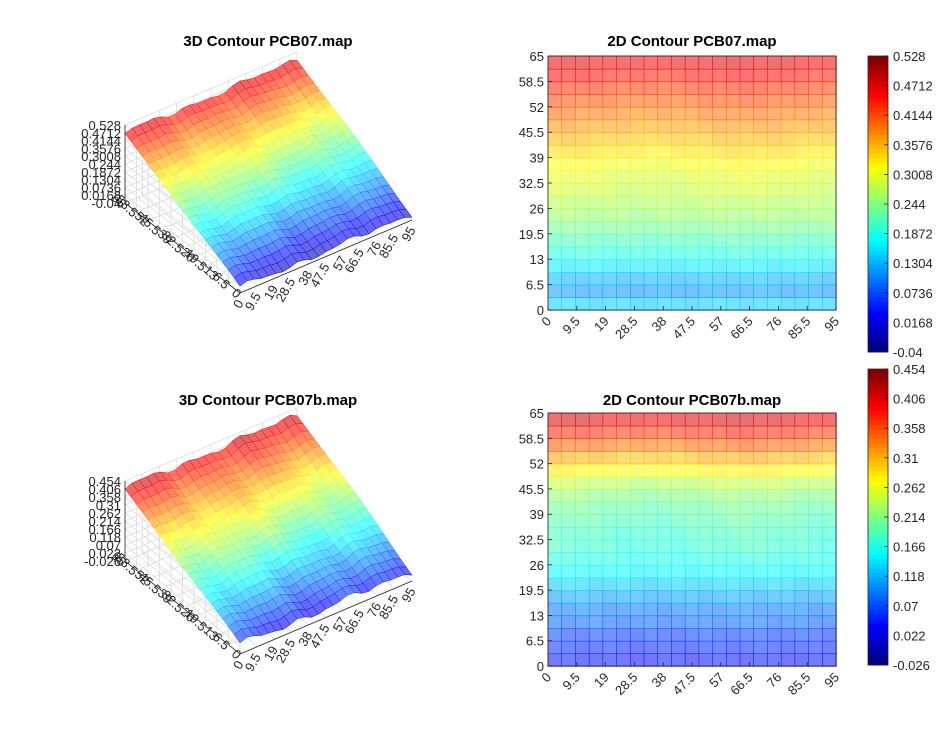  What do you see at coordinates (537, 615) in the screenshot?
I see `y-tick-label: 13` at bounding box center [537, 615].